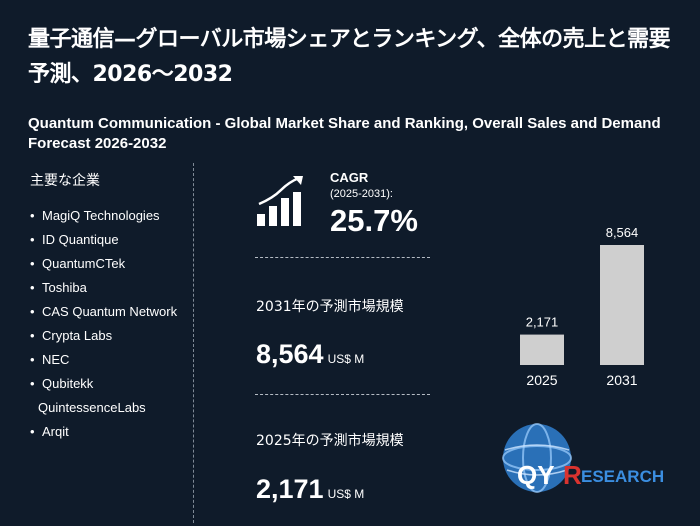 Image resolution: width=700 pixels, height=526 pixels. What do you see at coordinates (622, 232) in the screenshot?
I see `bar-value-label: 8,564` at bounding box center [622, 232].